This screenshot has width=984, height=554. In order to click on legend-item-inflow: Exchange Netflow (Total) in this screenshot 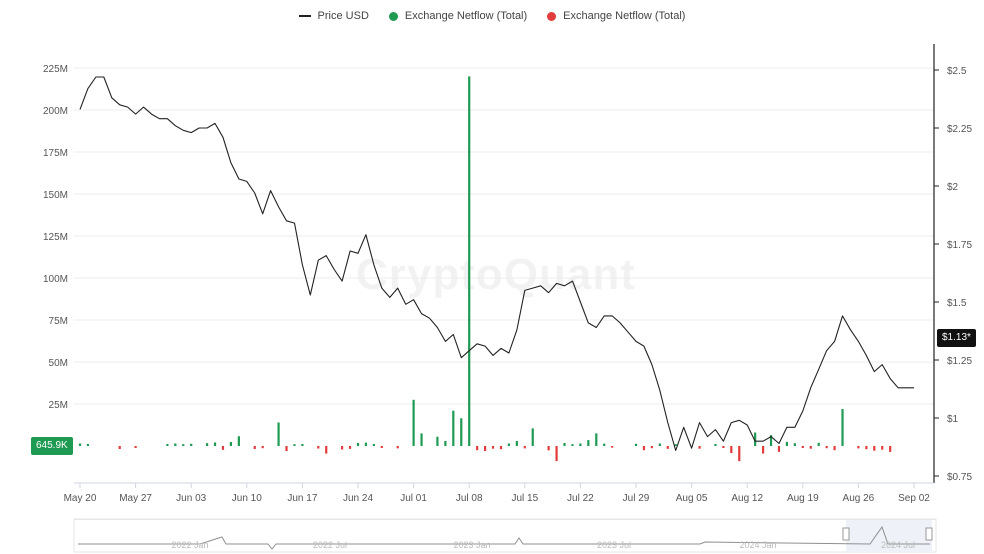, I will do `click(457, 16)`.